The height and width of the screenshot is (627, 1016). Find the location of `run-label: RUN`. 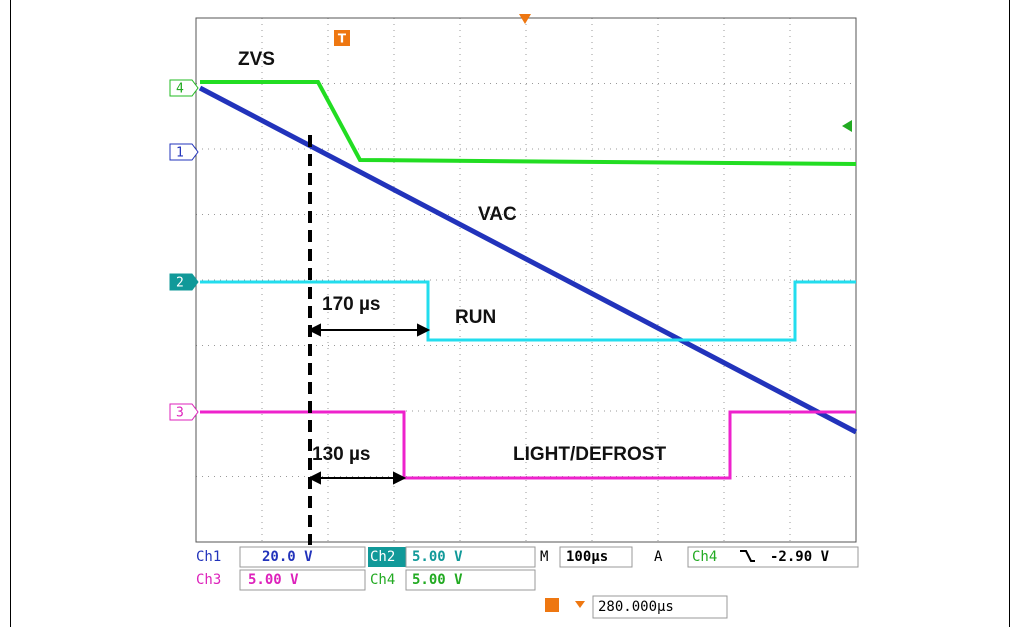

run-label: RUN is located at coordinates (475, 317).